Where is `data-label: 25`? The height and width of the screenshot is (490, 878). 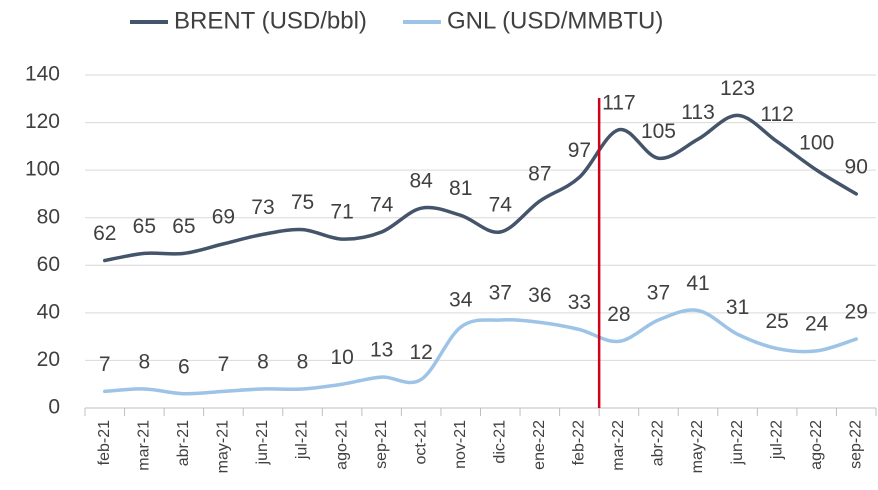 data-label: 25 is located at coordinates (776, 321).